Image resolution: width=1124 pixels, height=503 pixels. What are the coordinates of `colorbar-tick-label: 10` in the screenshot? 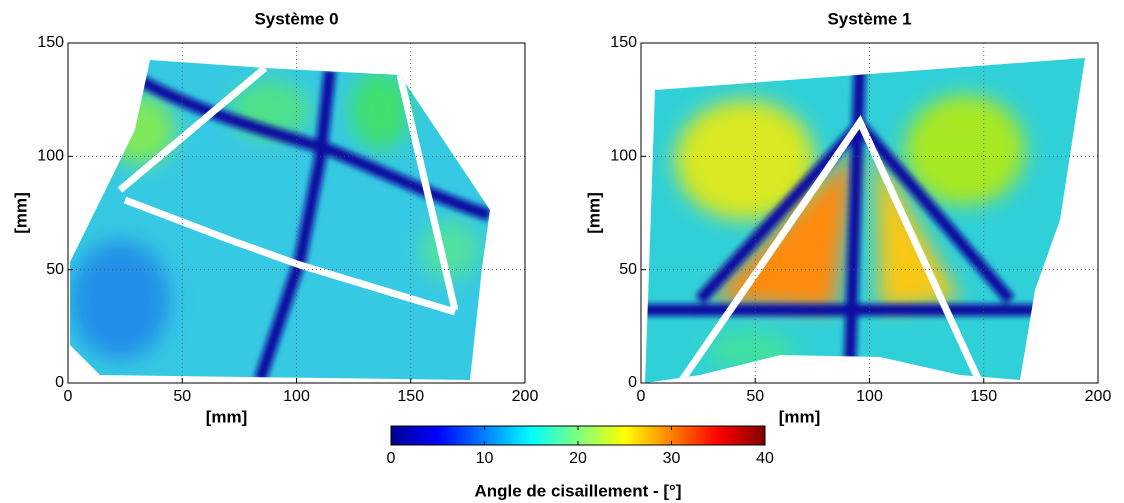 It's located at (485, 458).